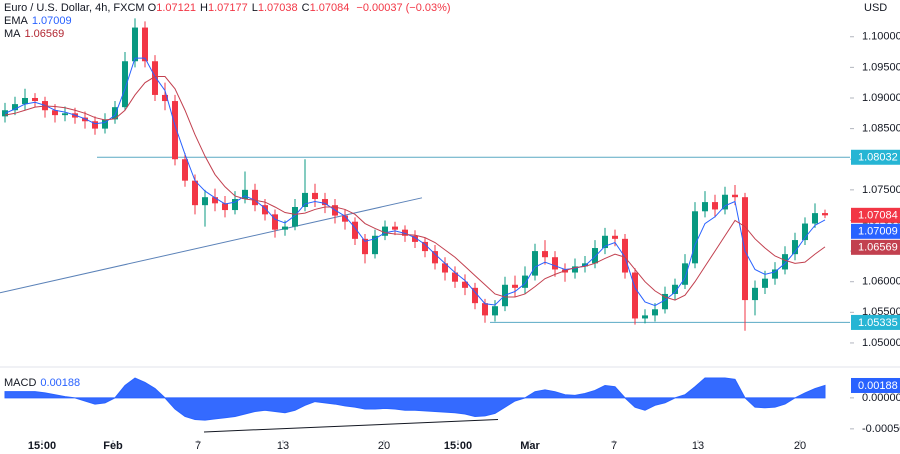 Image resolution: width=900 pixels, height=454 pixels. I want to click on ema-badge: 1.07009, so click(878, 232).